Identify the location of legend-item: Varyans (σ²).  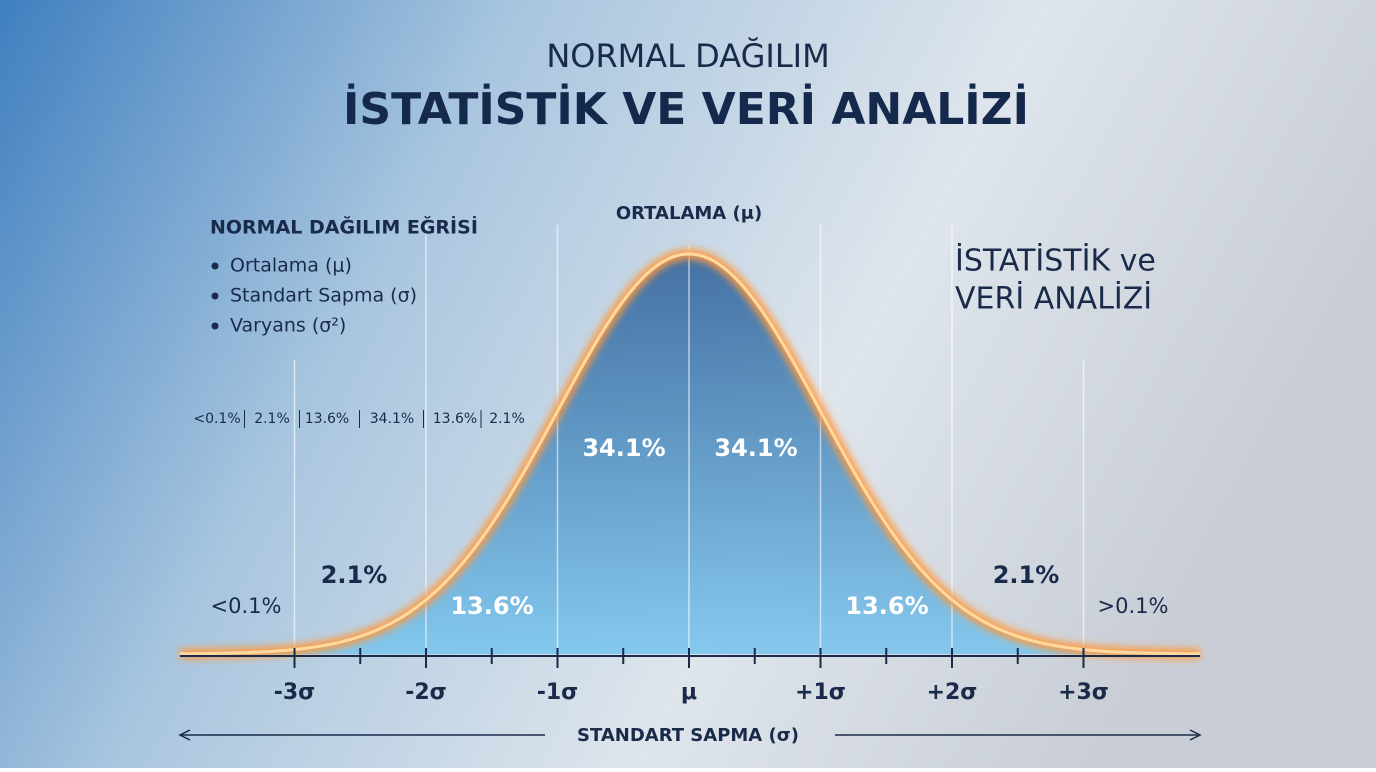
(288, 326).